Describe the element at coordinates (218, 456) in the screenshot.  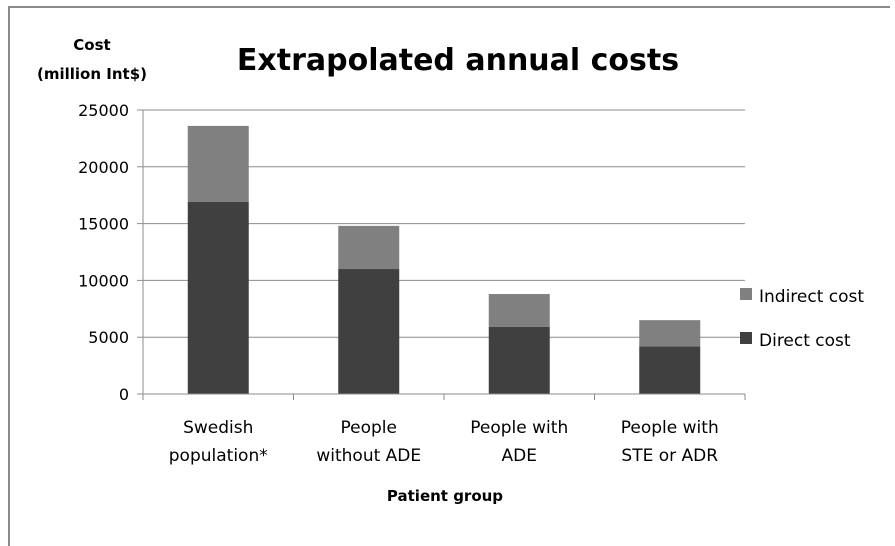
I see `x-tick-label: population*` at that location.